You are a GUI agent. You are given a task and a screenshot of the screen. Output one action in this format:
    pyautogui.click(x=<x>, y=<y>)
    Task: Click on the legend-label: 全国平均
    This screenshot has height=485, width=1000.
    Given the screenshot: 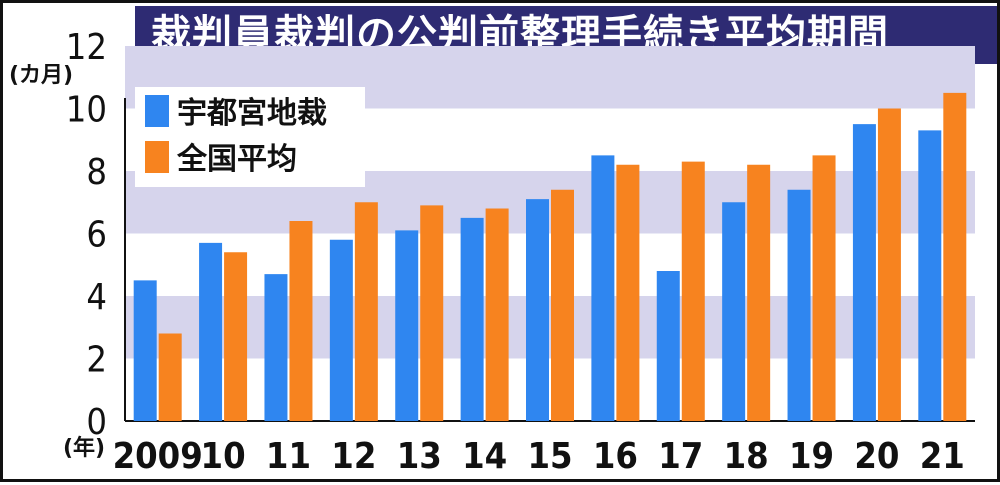 What is the action you would take?
    pyautogui.click(x=236, y=159)
    